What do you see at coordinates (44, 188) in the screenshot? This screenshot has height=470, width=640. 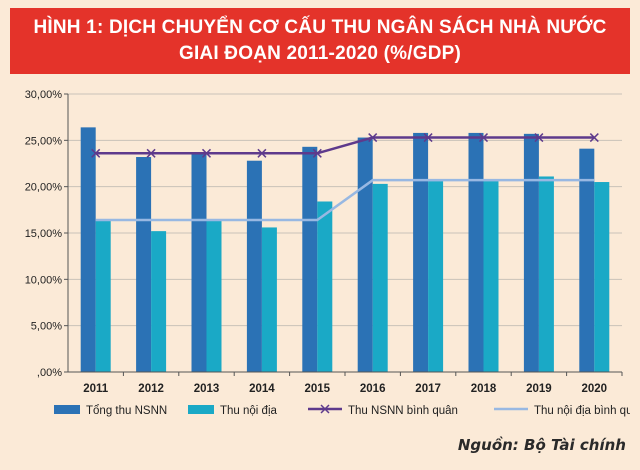 I see `y-tick-label: 20,00%` at bounding box center [44, 188].